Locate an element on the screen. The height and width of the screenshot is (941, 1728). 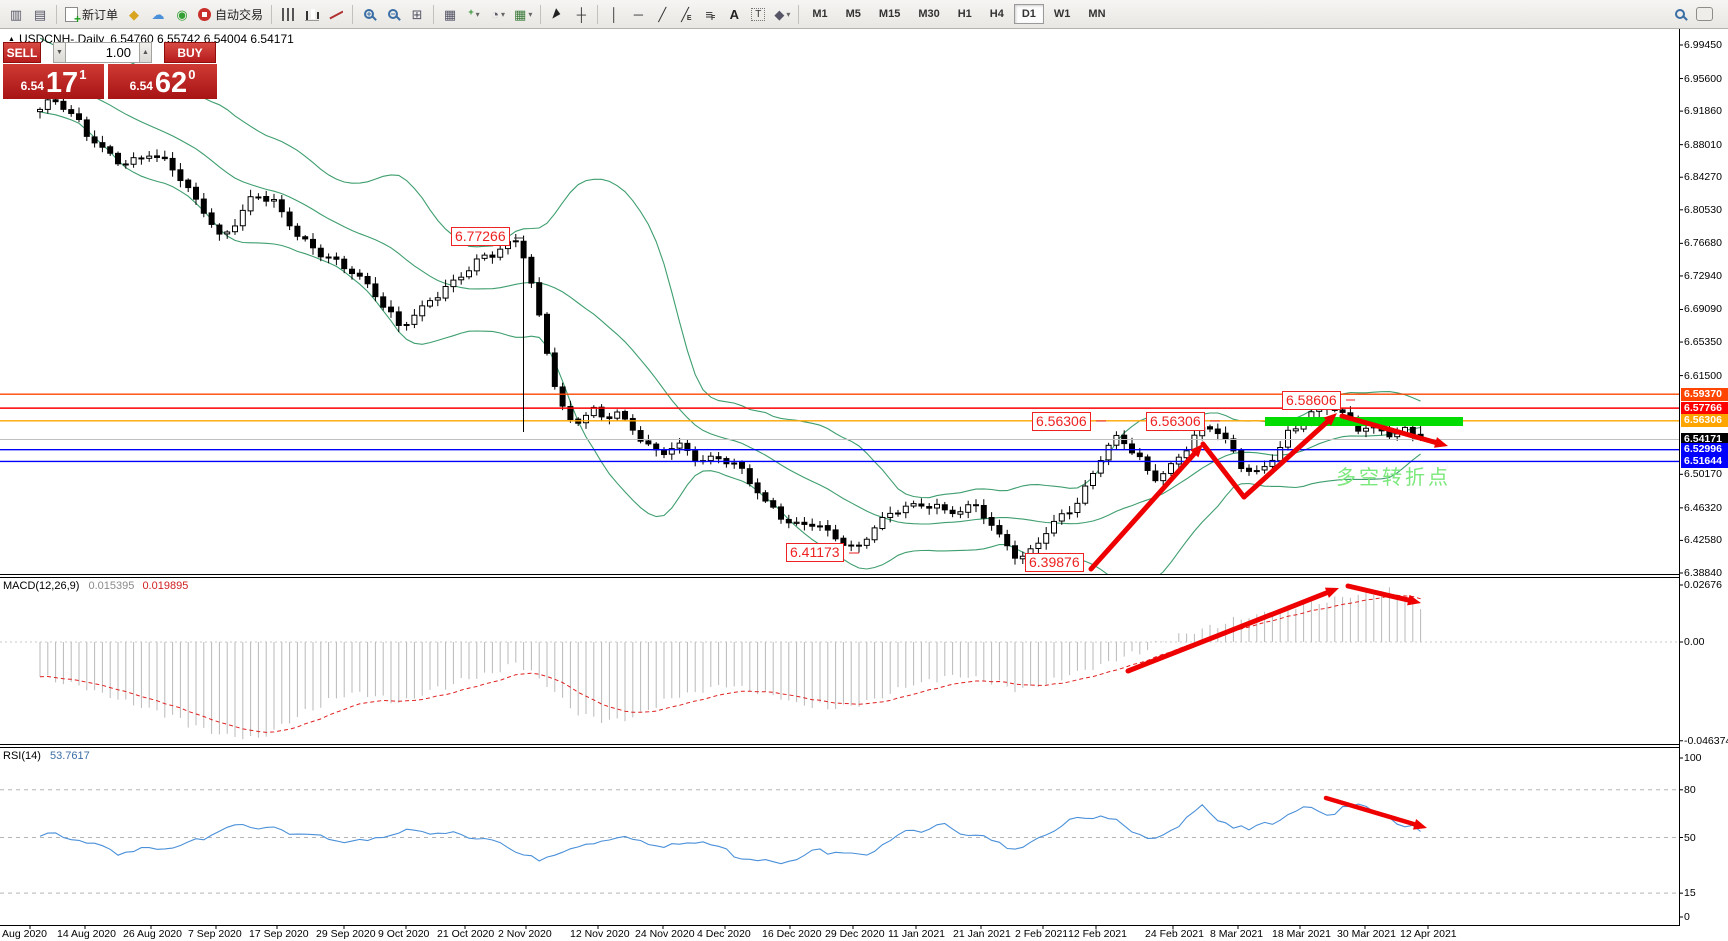
date-label: 16 Dec 2020 is located at coordinates (792, 934).